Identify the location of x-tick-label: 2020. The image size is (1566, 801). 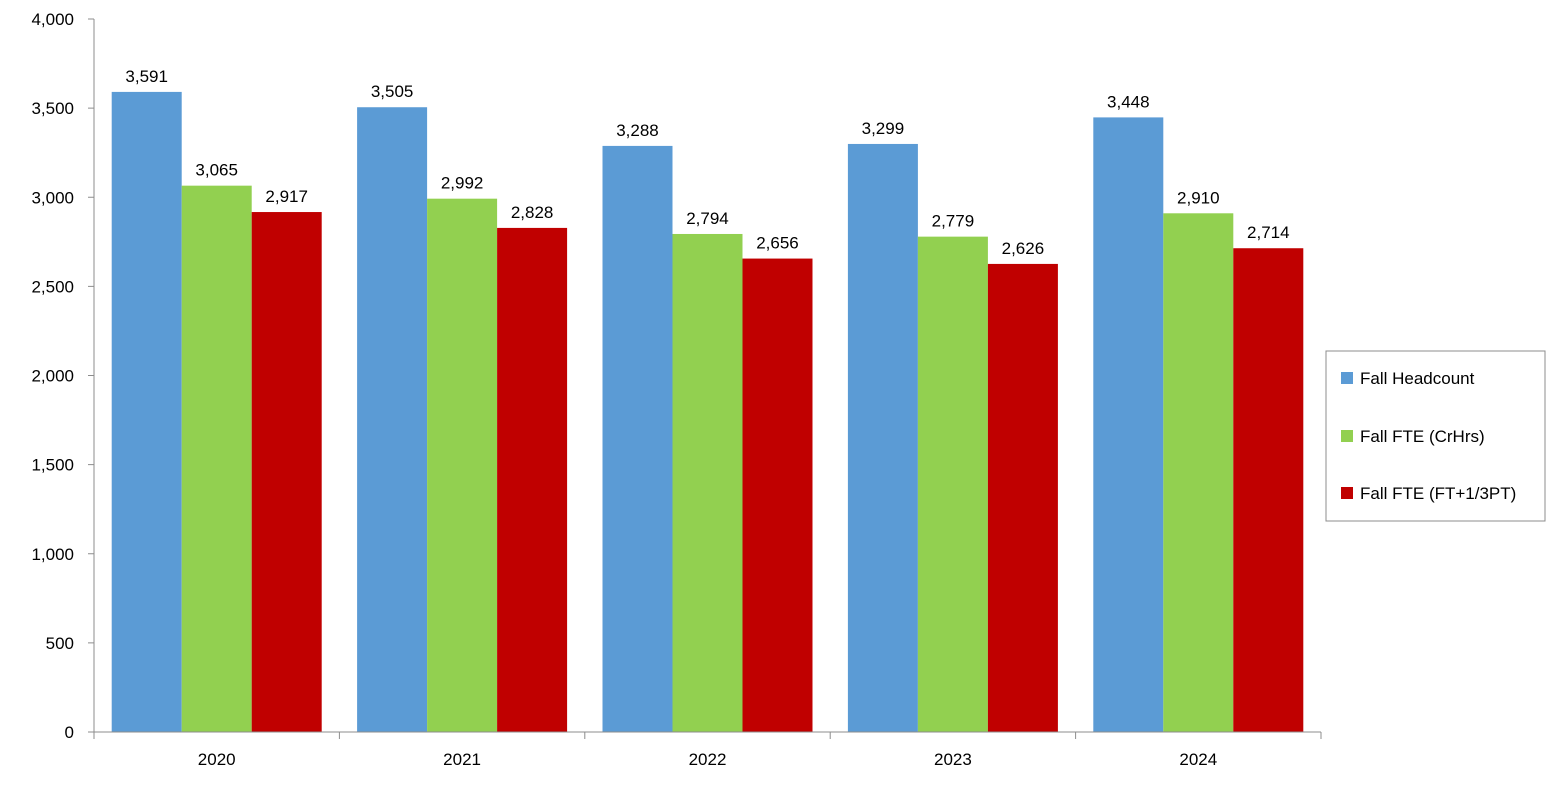
(217, 759).